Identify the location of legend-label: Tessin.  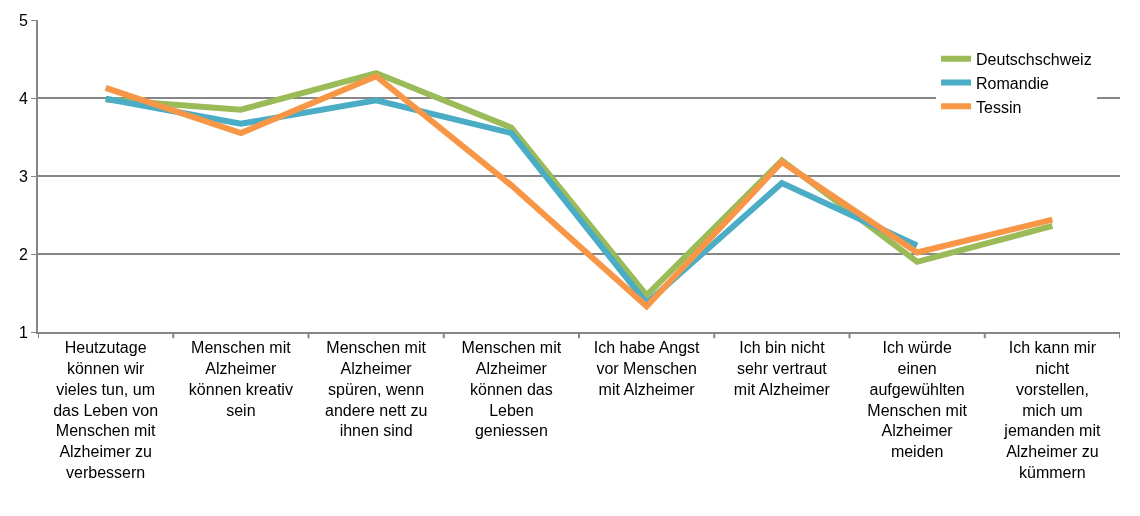
(999, 107).